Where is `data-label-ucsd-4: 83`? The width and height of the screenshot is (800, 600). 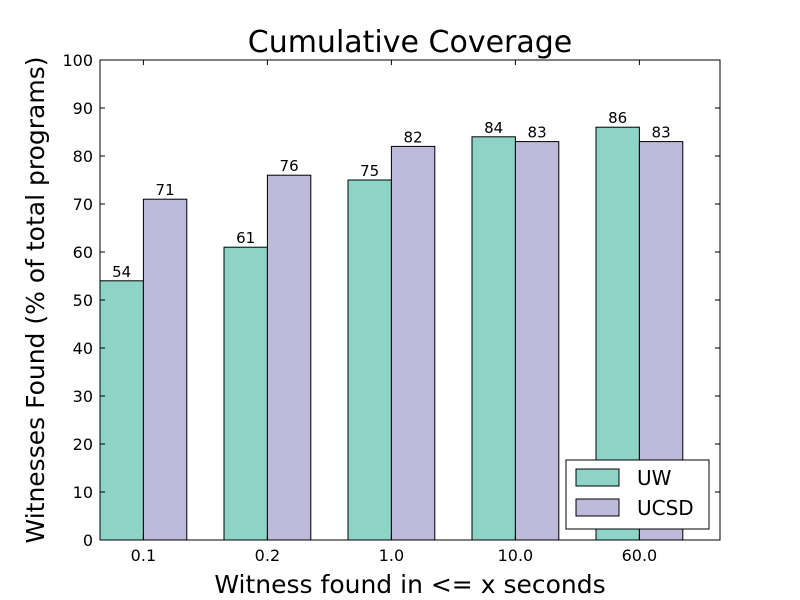 data-label-ucsd-4: 83 is located at coordinates (661, 133).